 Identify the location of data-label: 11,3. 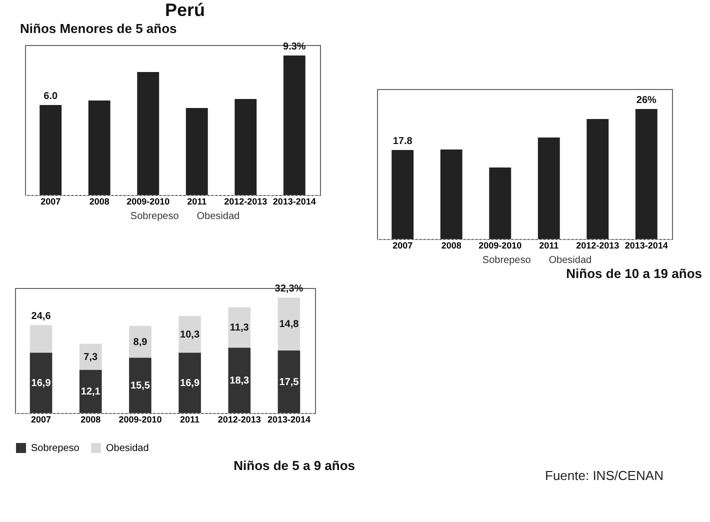
(240, 328).